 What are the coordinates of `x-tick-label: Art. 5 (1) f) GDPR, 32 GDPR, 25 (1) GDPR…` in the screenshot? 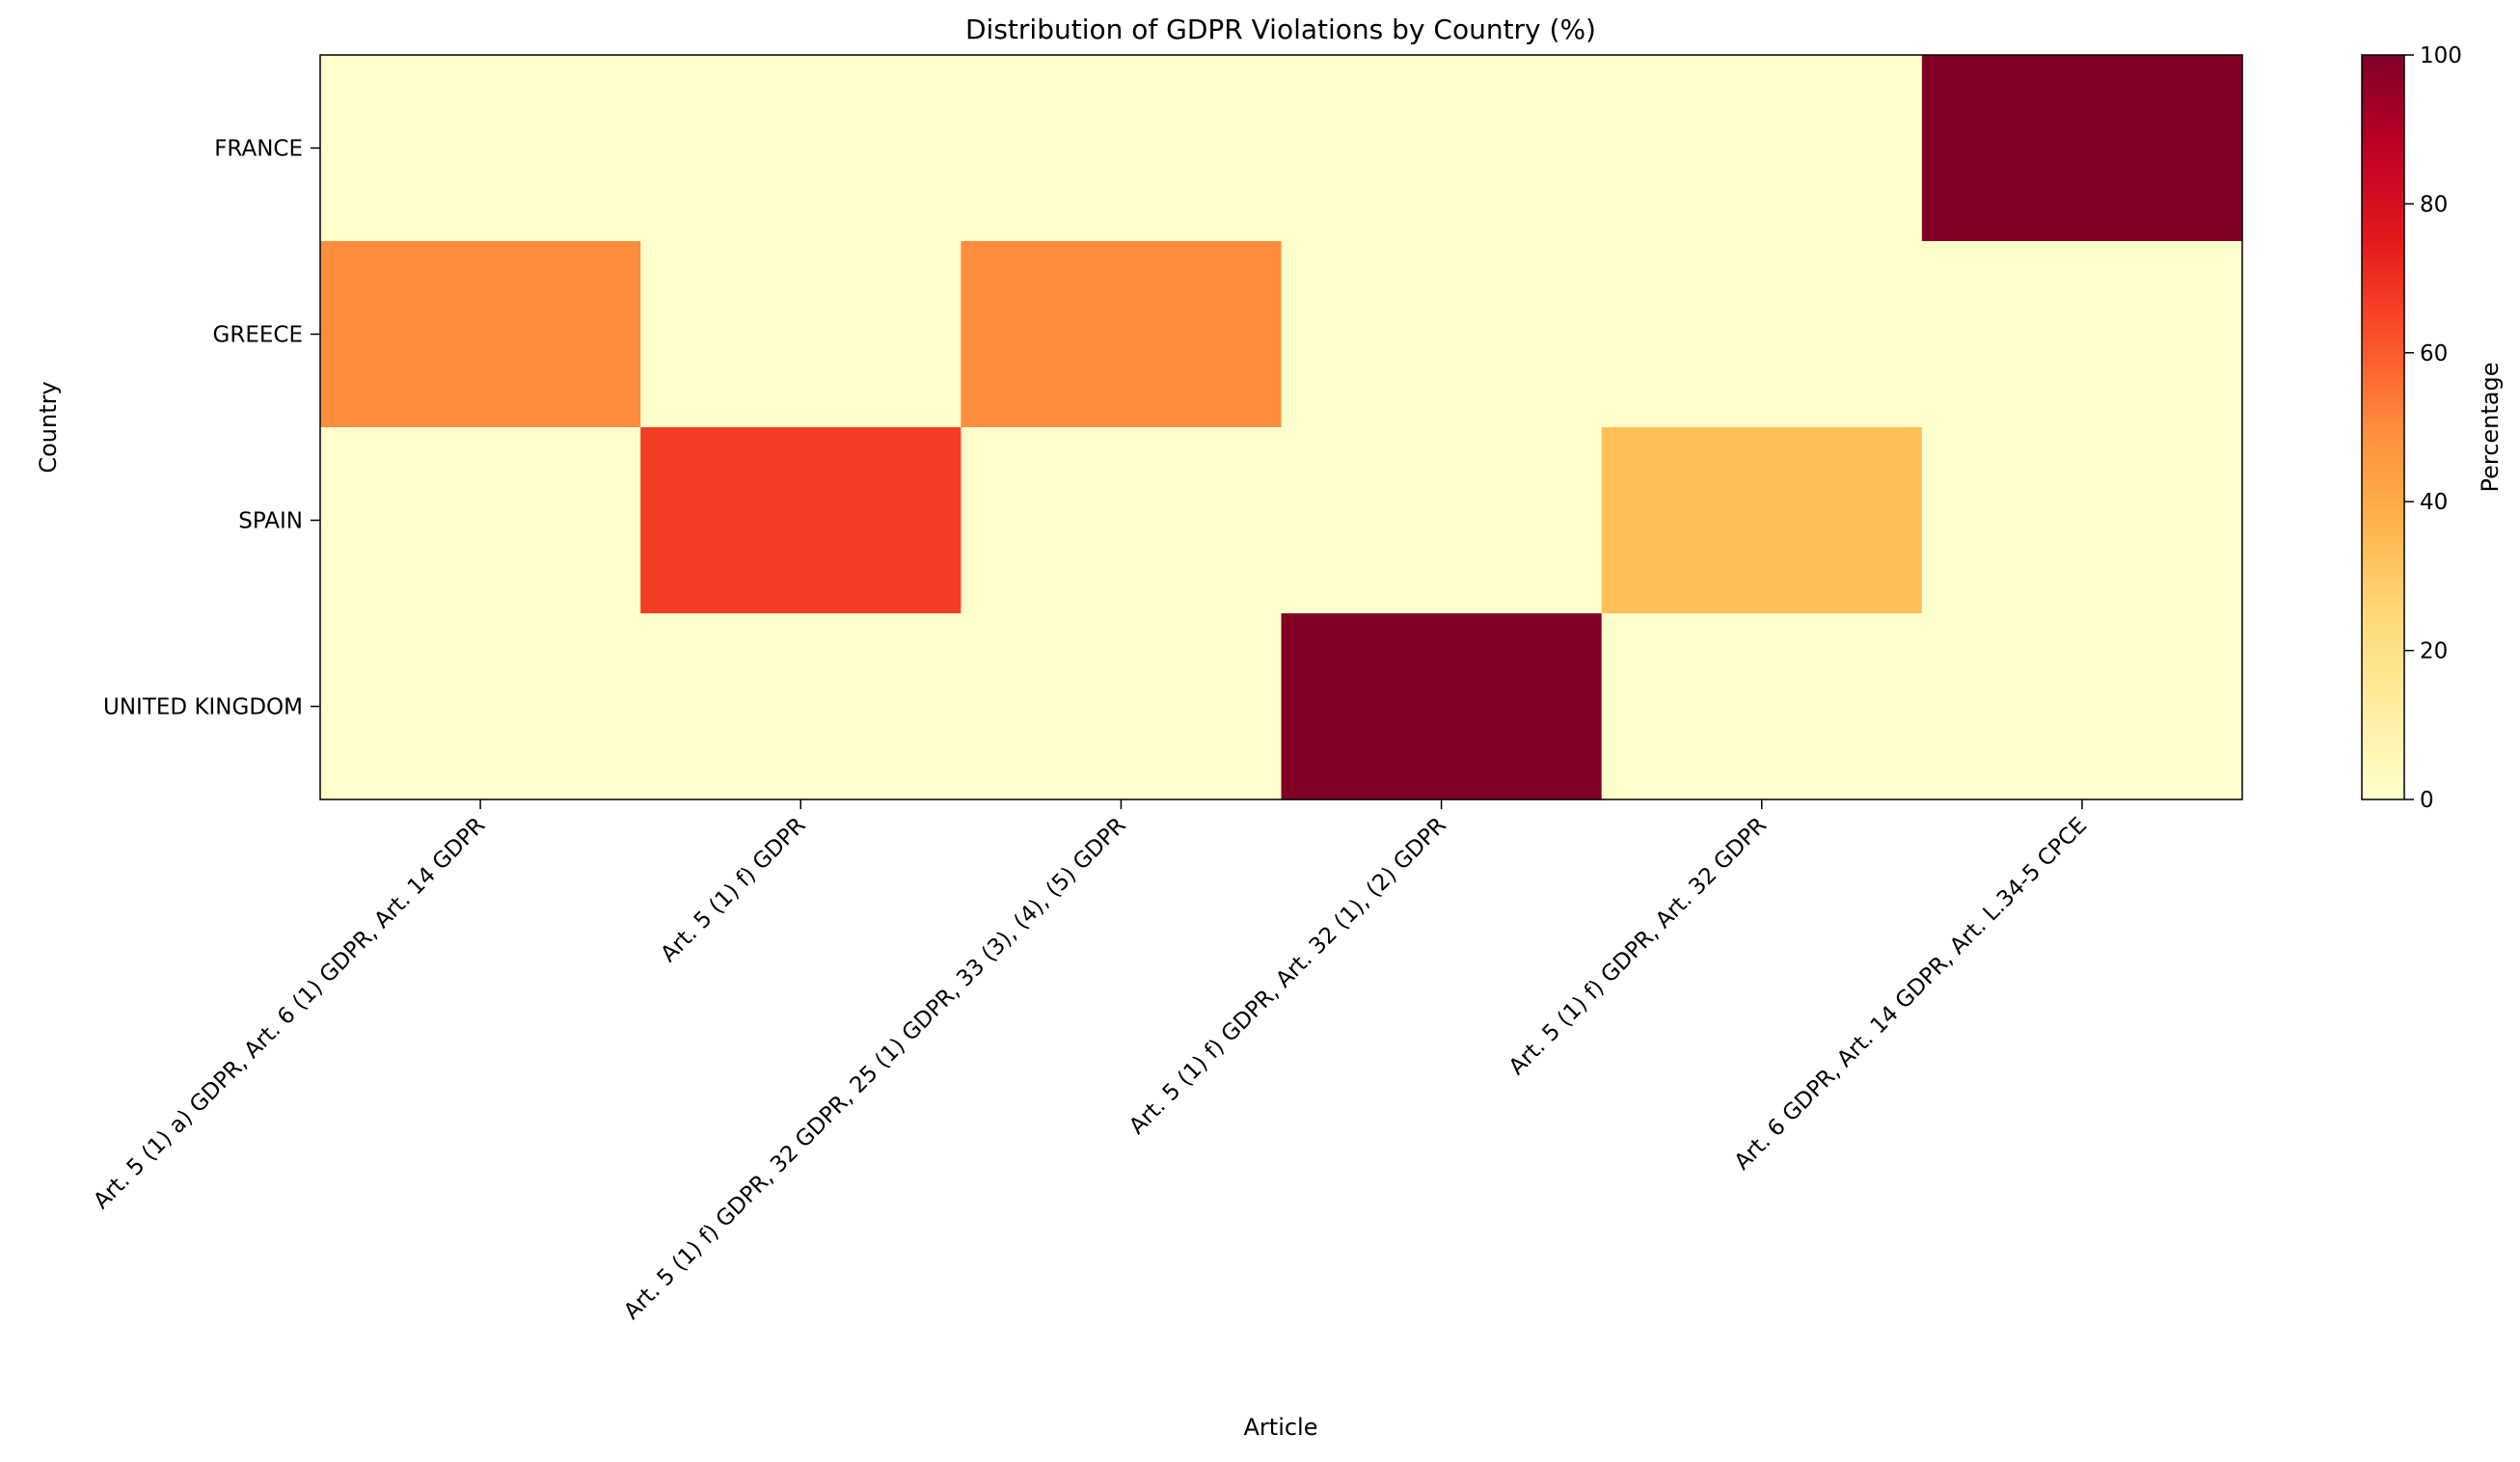 It's located at (875, 1069).